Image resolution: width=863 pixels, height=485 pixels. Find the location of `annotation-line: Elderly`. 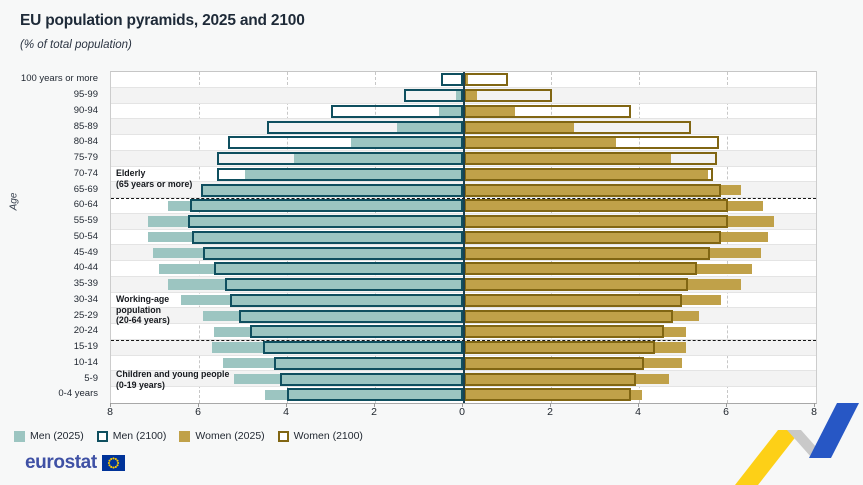

annotation-line: Elderly is located at coordinates (131, 173).